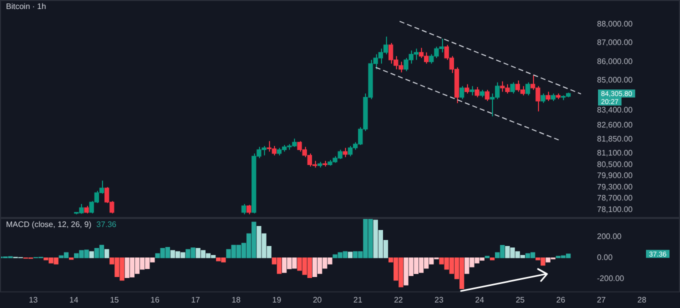 This screenshot has width=680, height=308. What do you see at coordinates (480, 299) in the screenshot?
I see `x-tick-label: 24` at bounding box center [480, 299].